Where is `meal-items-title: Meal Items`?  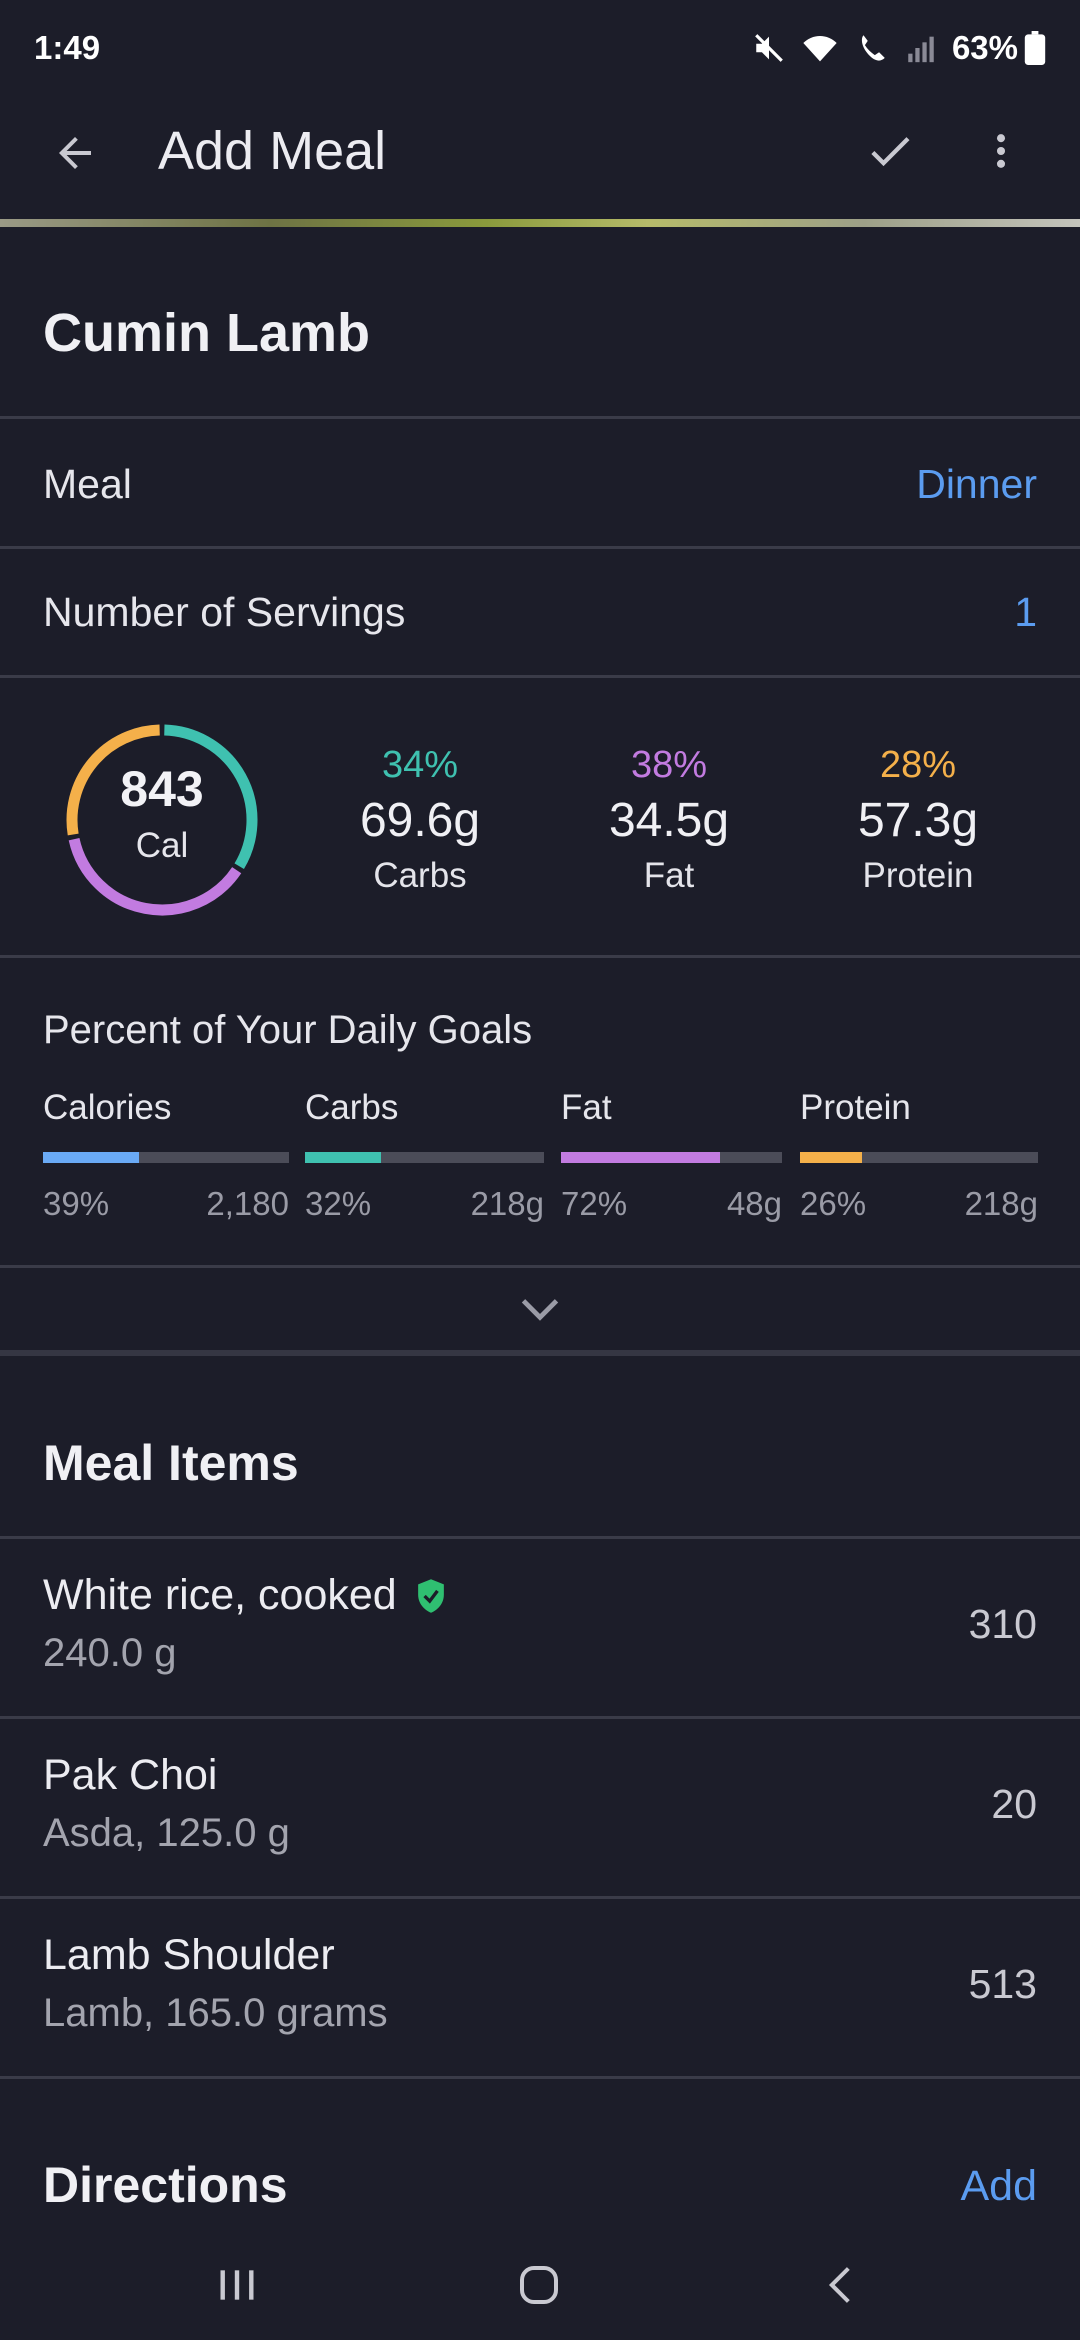
meal-items-title: Meal Items is located at coordinates (171, 1463).